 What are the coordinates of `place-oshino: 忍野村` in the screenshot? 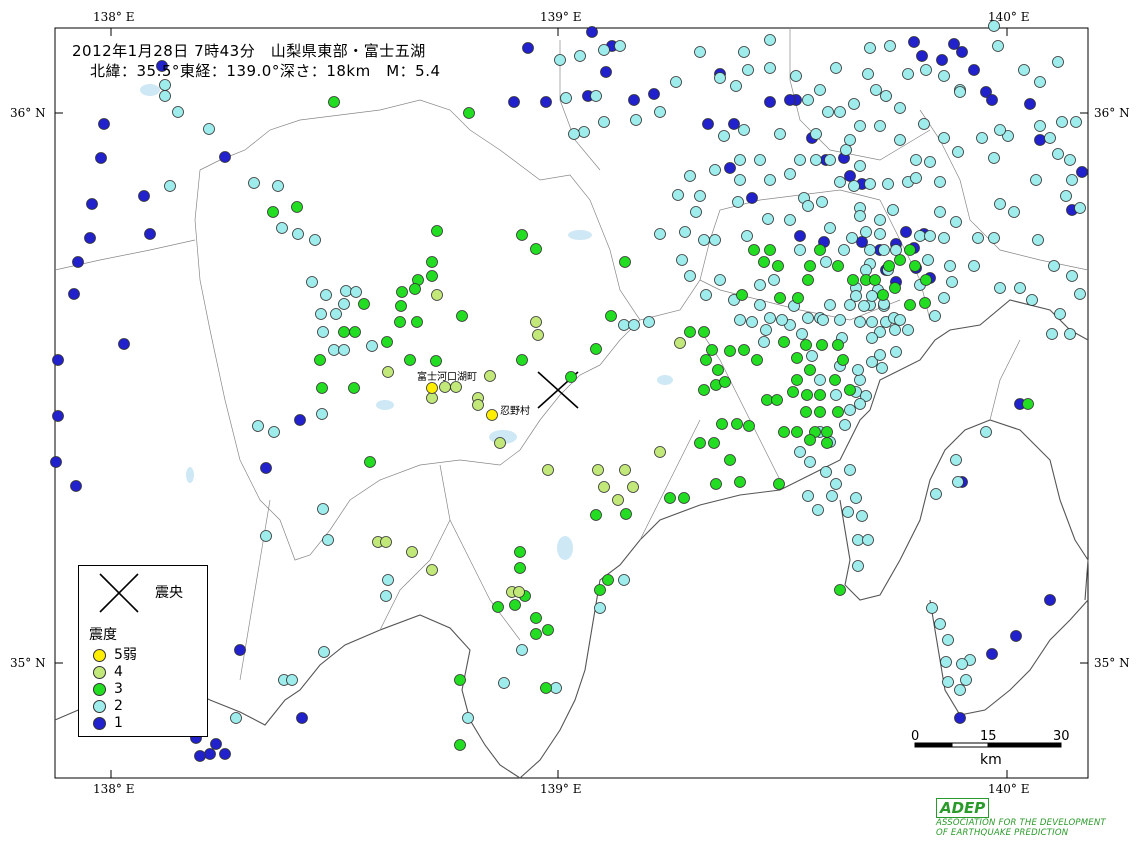 It's located at (515, 411).